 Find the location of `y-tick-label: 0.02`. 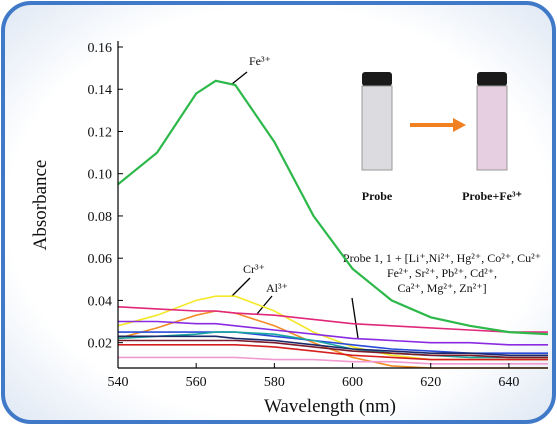

y-tick-label: 0.02 is located at coordinates (100, 344).